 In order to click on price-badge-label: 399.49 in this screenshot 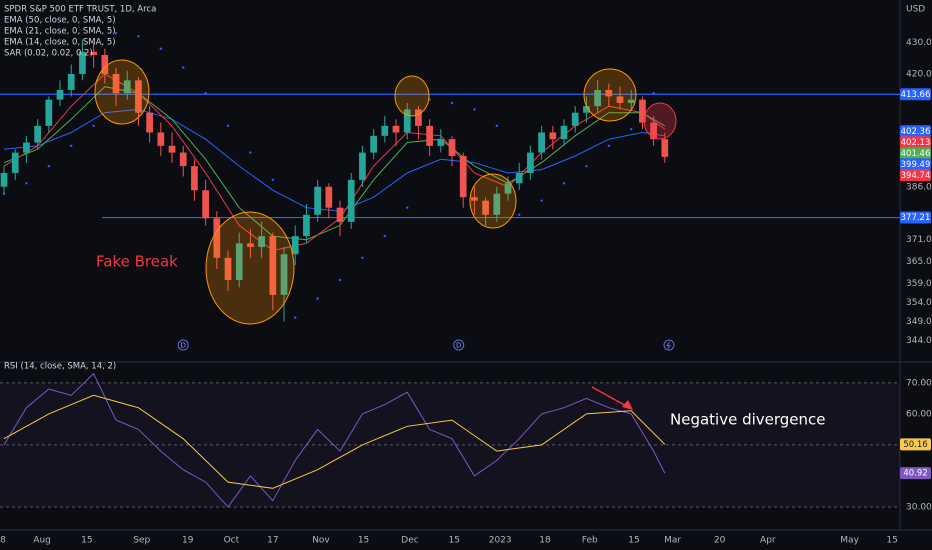, I will do `click(916, 165)`.